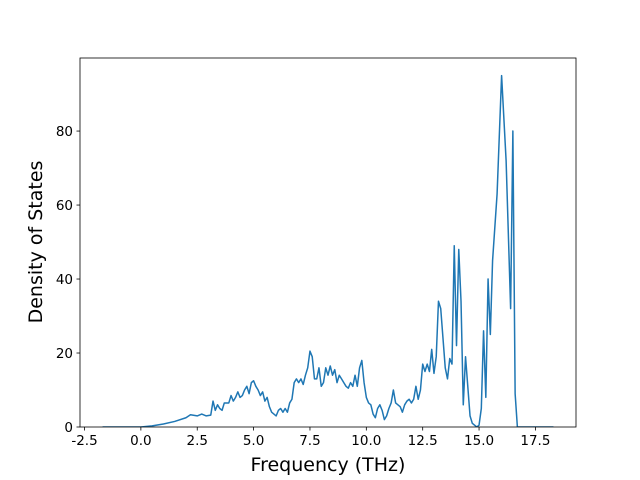  Describe the element at coordinates (140, 441) in the screenshot. I see `x-tick-label: 0.0` at that location.